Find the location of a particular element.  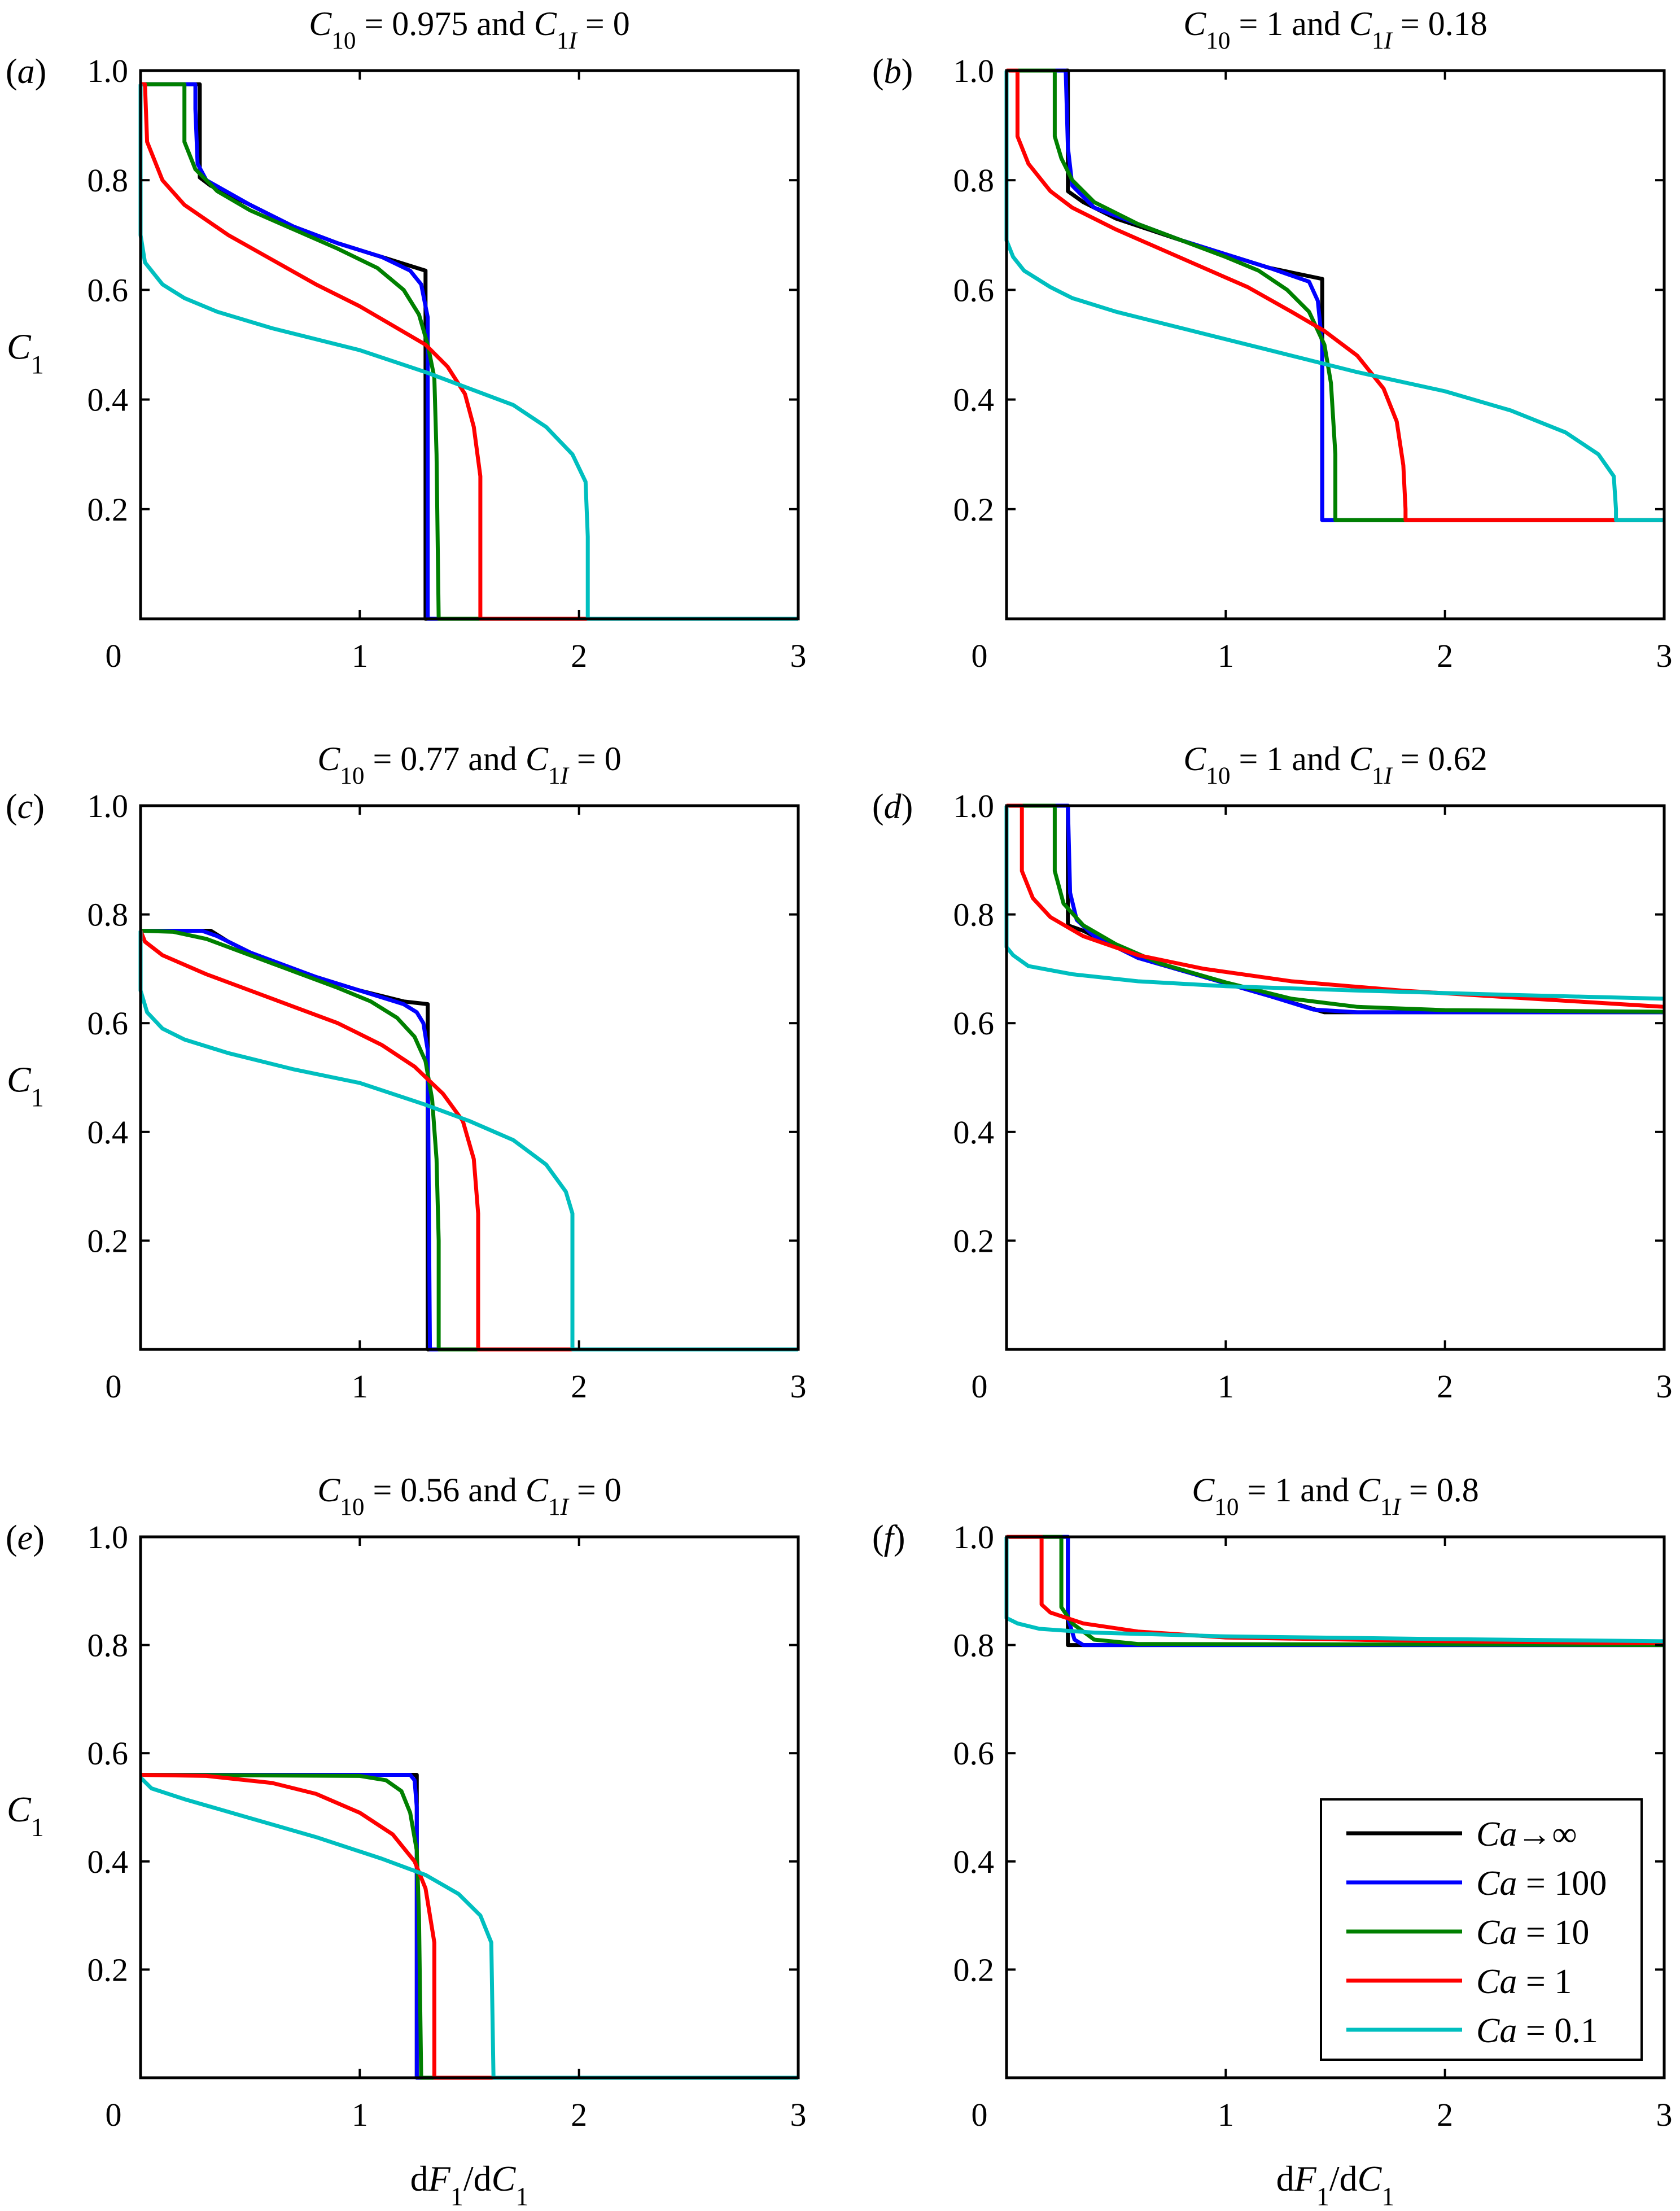

panel-label: (d) is located at coordinates (893, 807).